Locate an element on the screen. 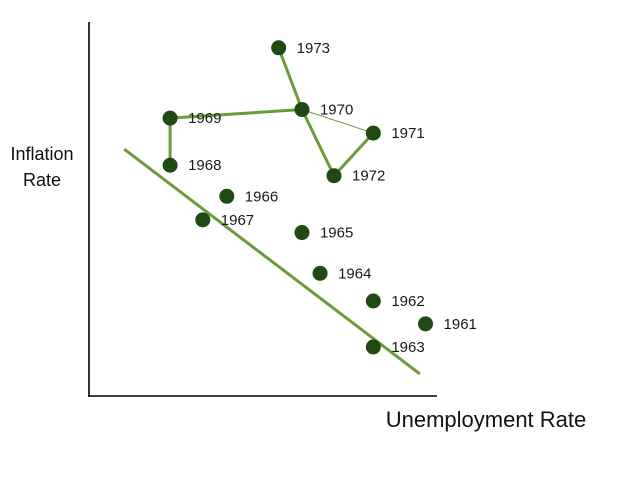  point-label-1973: 1973 is located at coordinates (313, 48).